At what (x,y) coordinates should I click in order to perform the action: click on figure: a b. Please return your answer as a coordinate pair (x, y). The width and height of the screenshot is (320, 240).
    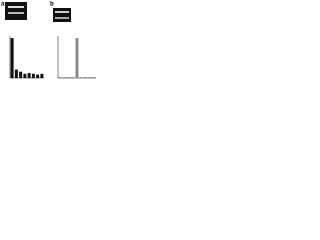
    Looking at the image, I should click on (48, 40).